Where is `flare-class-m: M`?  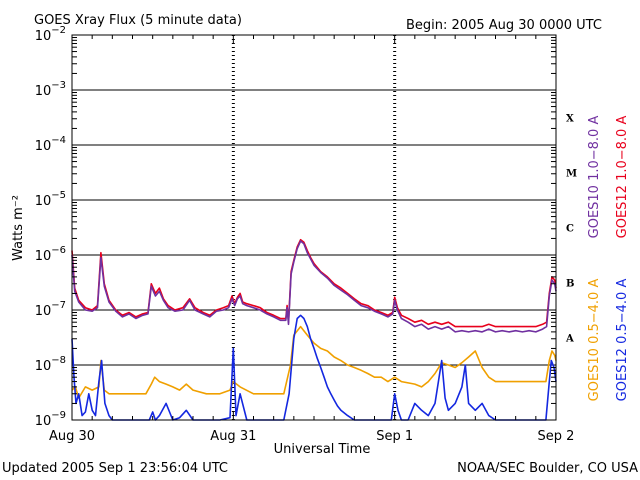 flare-class-m: M is located at coordinates (571, 174).